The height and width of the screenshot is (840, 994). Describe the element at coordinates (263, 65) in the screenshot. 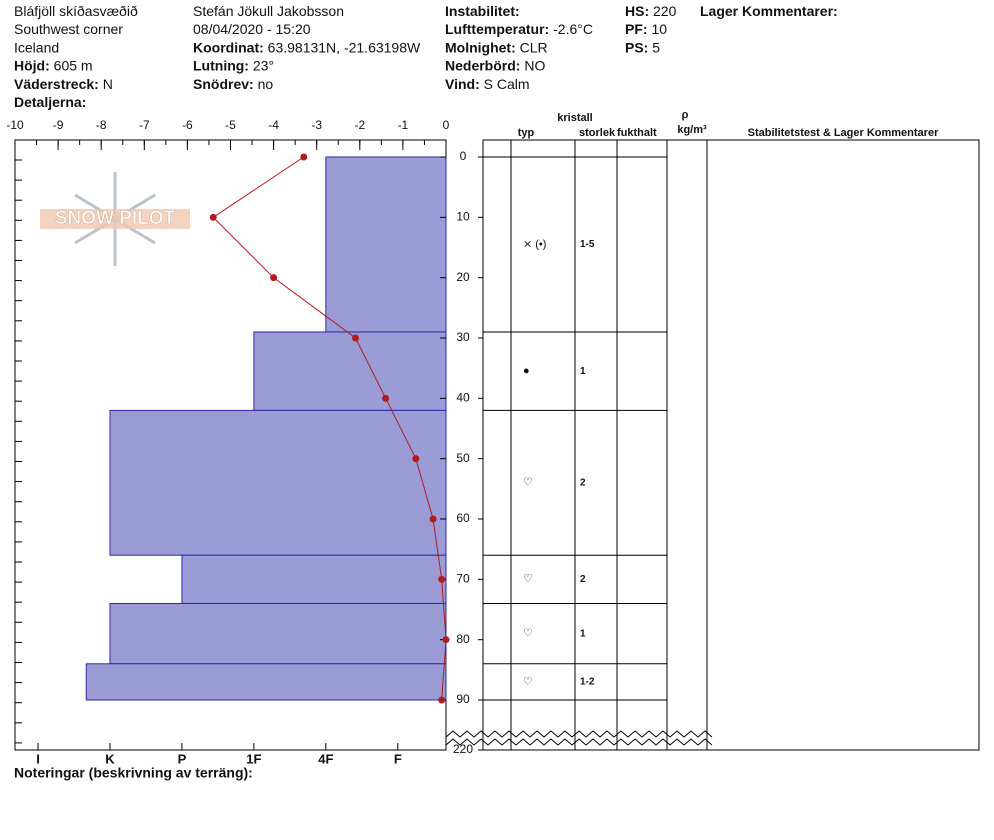

I see `header-value: 23°` at that location.